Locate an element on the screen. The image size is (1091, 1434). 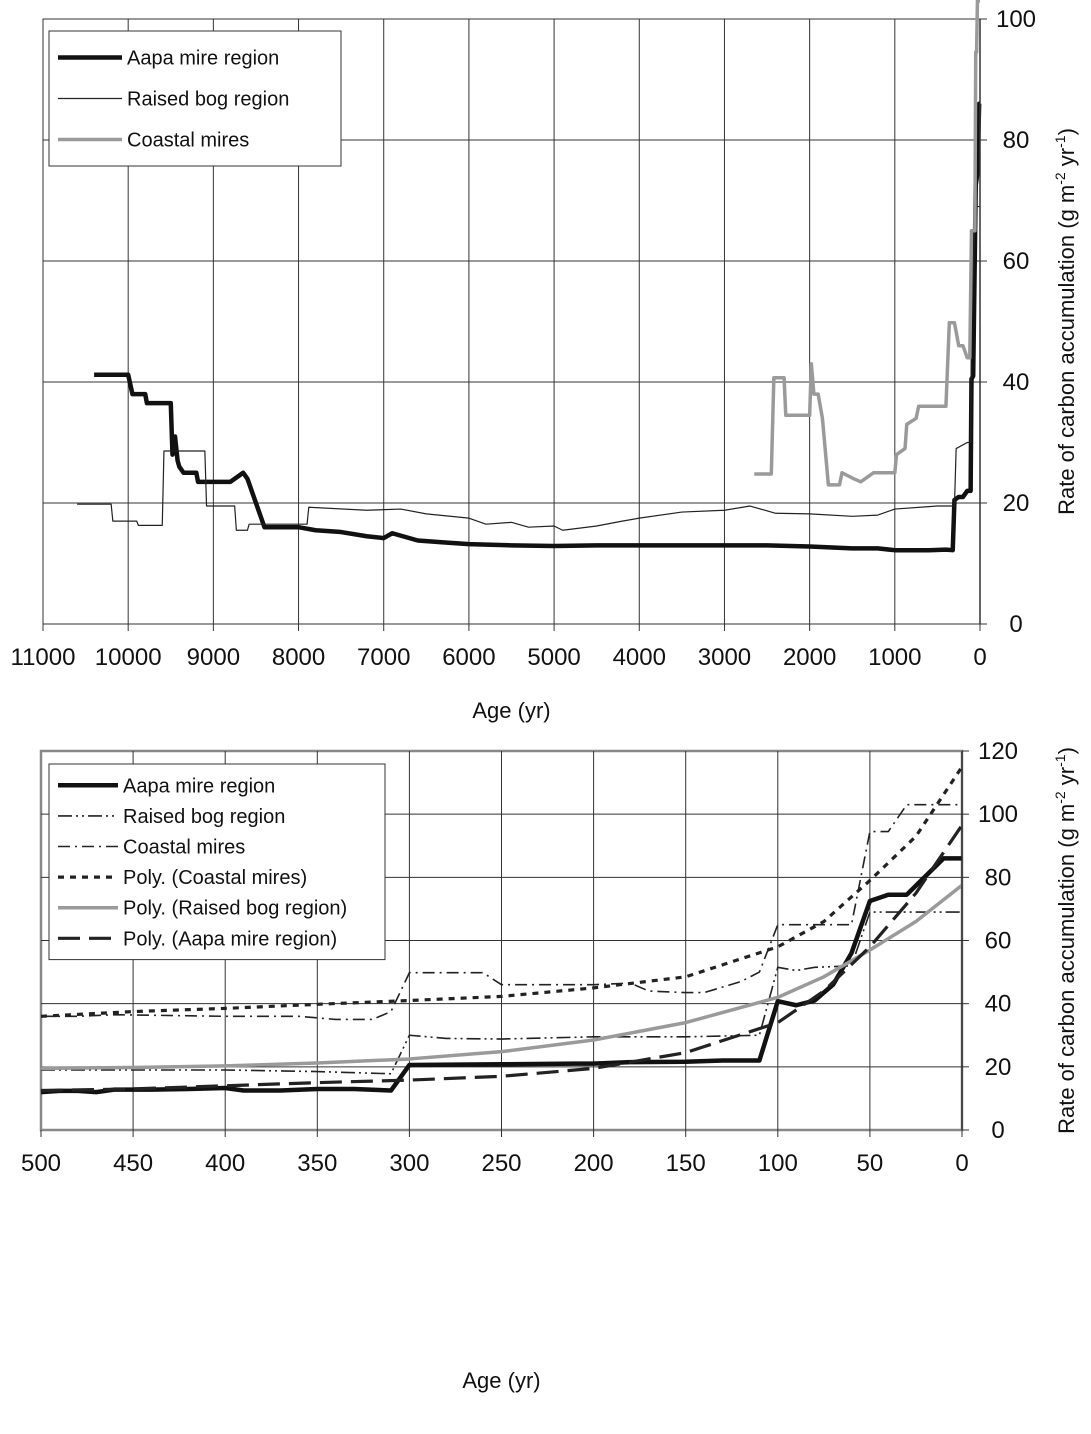
chart-bottom-y-axis-label-part: ) is located at coordinates (1066, 750).